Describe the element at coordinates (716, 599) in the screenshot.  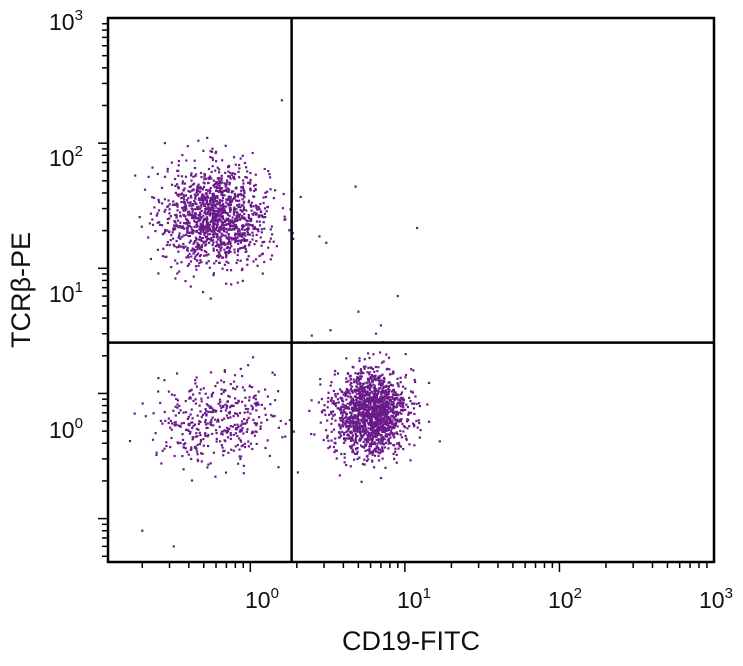
I see `x-tick-label: 103` at that location.